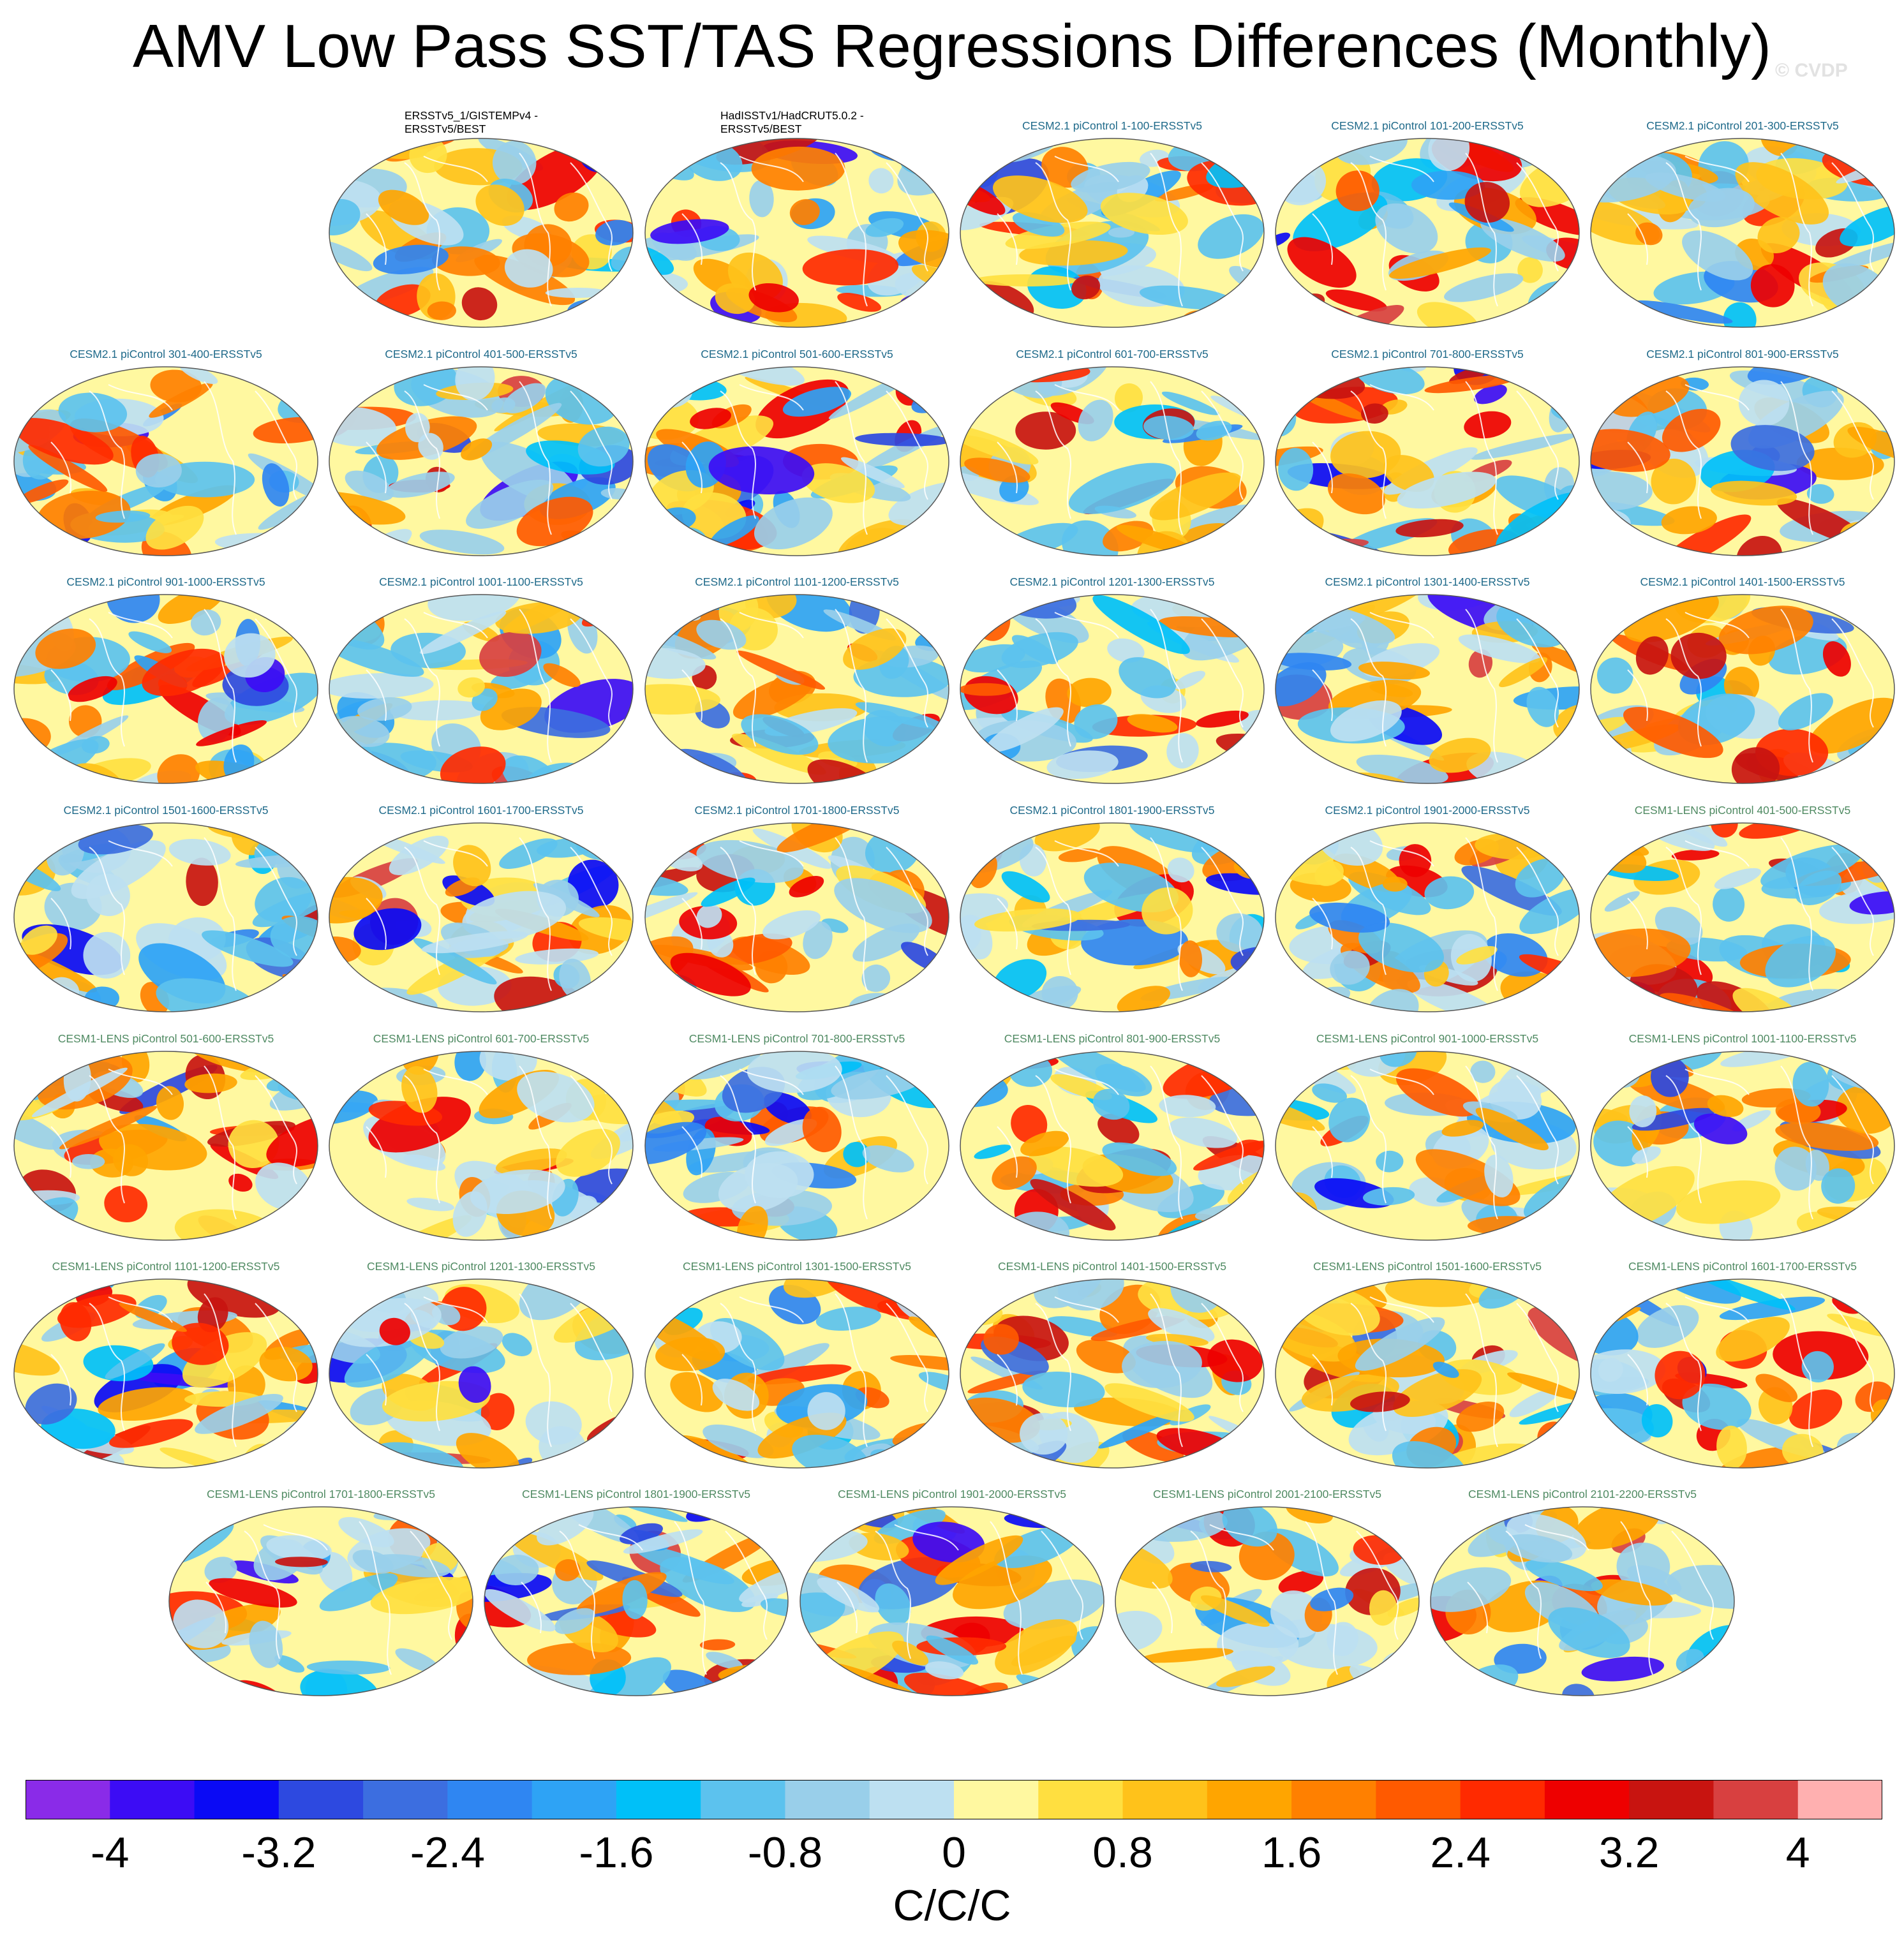  Describe the element at coordinates (1742, 810) in the screenshot. I see `panel-title: CESM1-LENS piControl 401-500-ERSSTv5` at that location.